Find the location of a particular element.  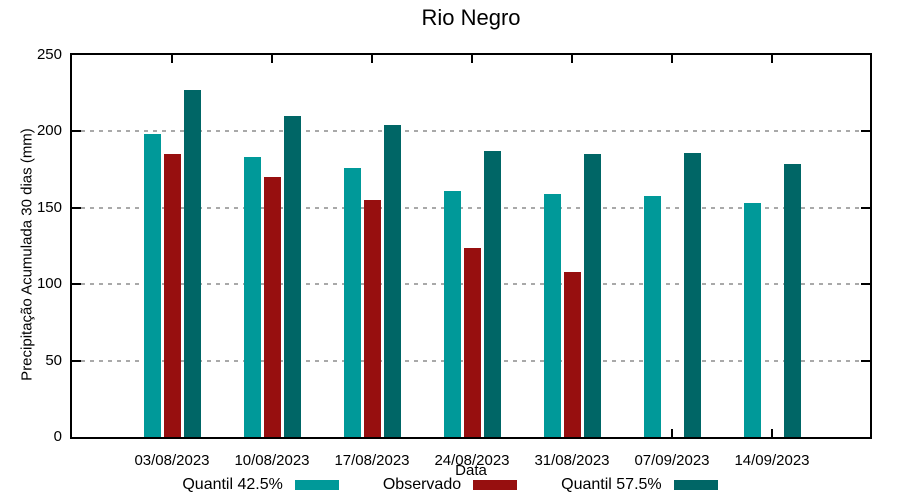

x-tick-label: 14/09/2023 is located at coordinates (772, 460).